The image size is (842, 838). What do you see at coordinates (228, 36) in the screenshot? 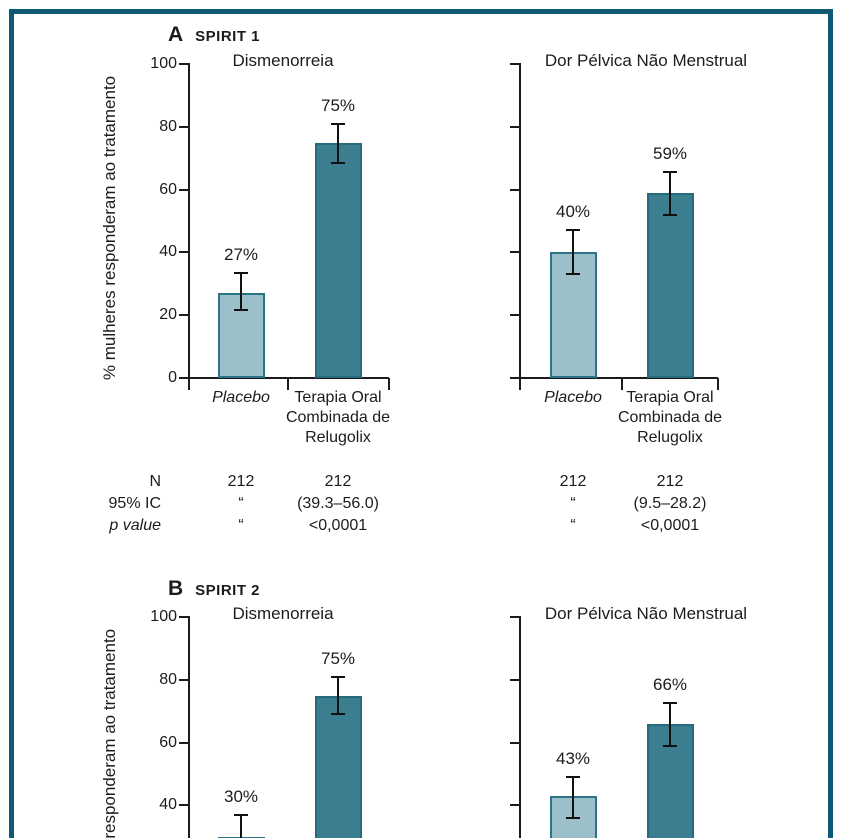
I see `panel-a-title: SPIRIT 1` at bounding box center [228, 36].